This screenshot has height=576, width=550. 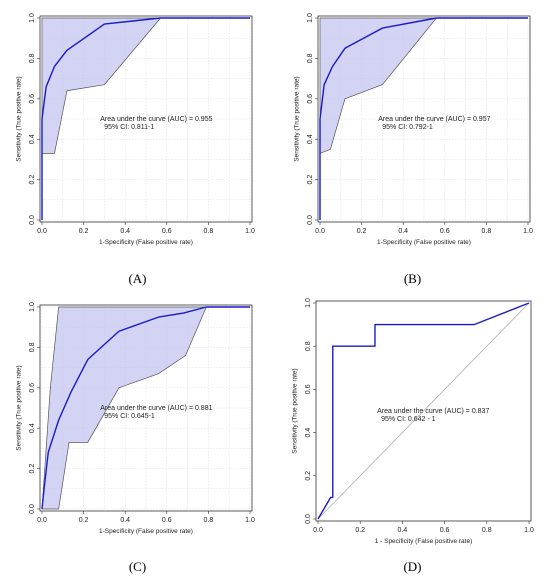 I want to click on auc-text: Area under the curve (AUC) = 0.881, so click(x=156, y=408).